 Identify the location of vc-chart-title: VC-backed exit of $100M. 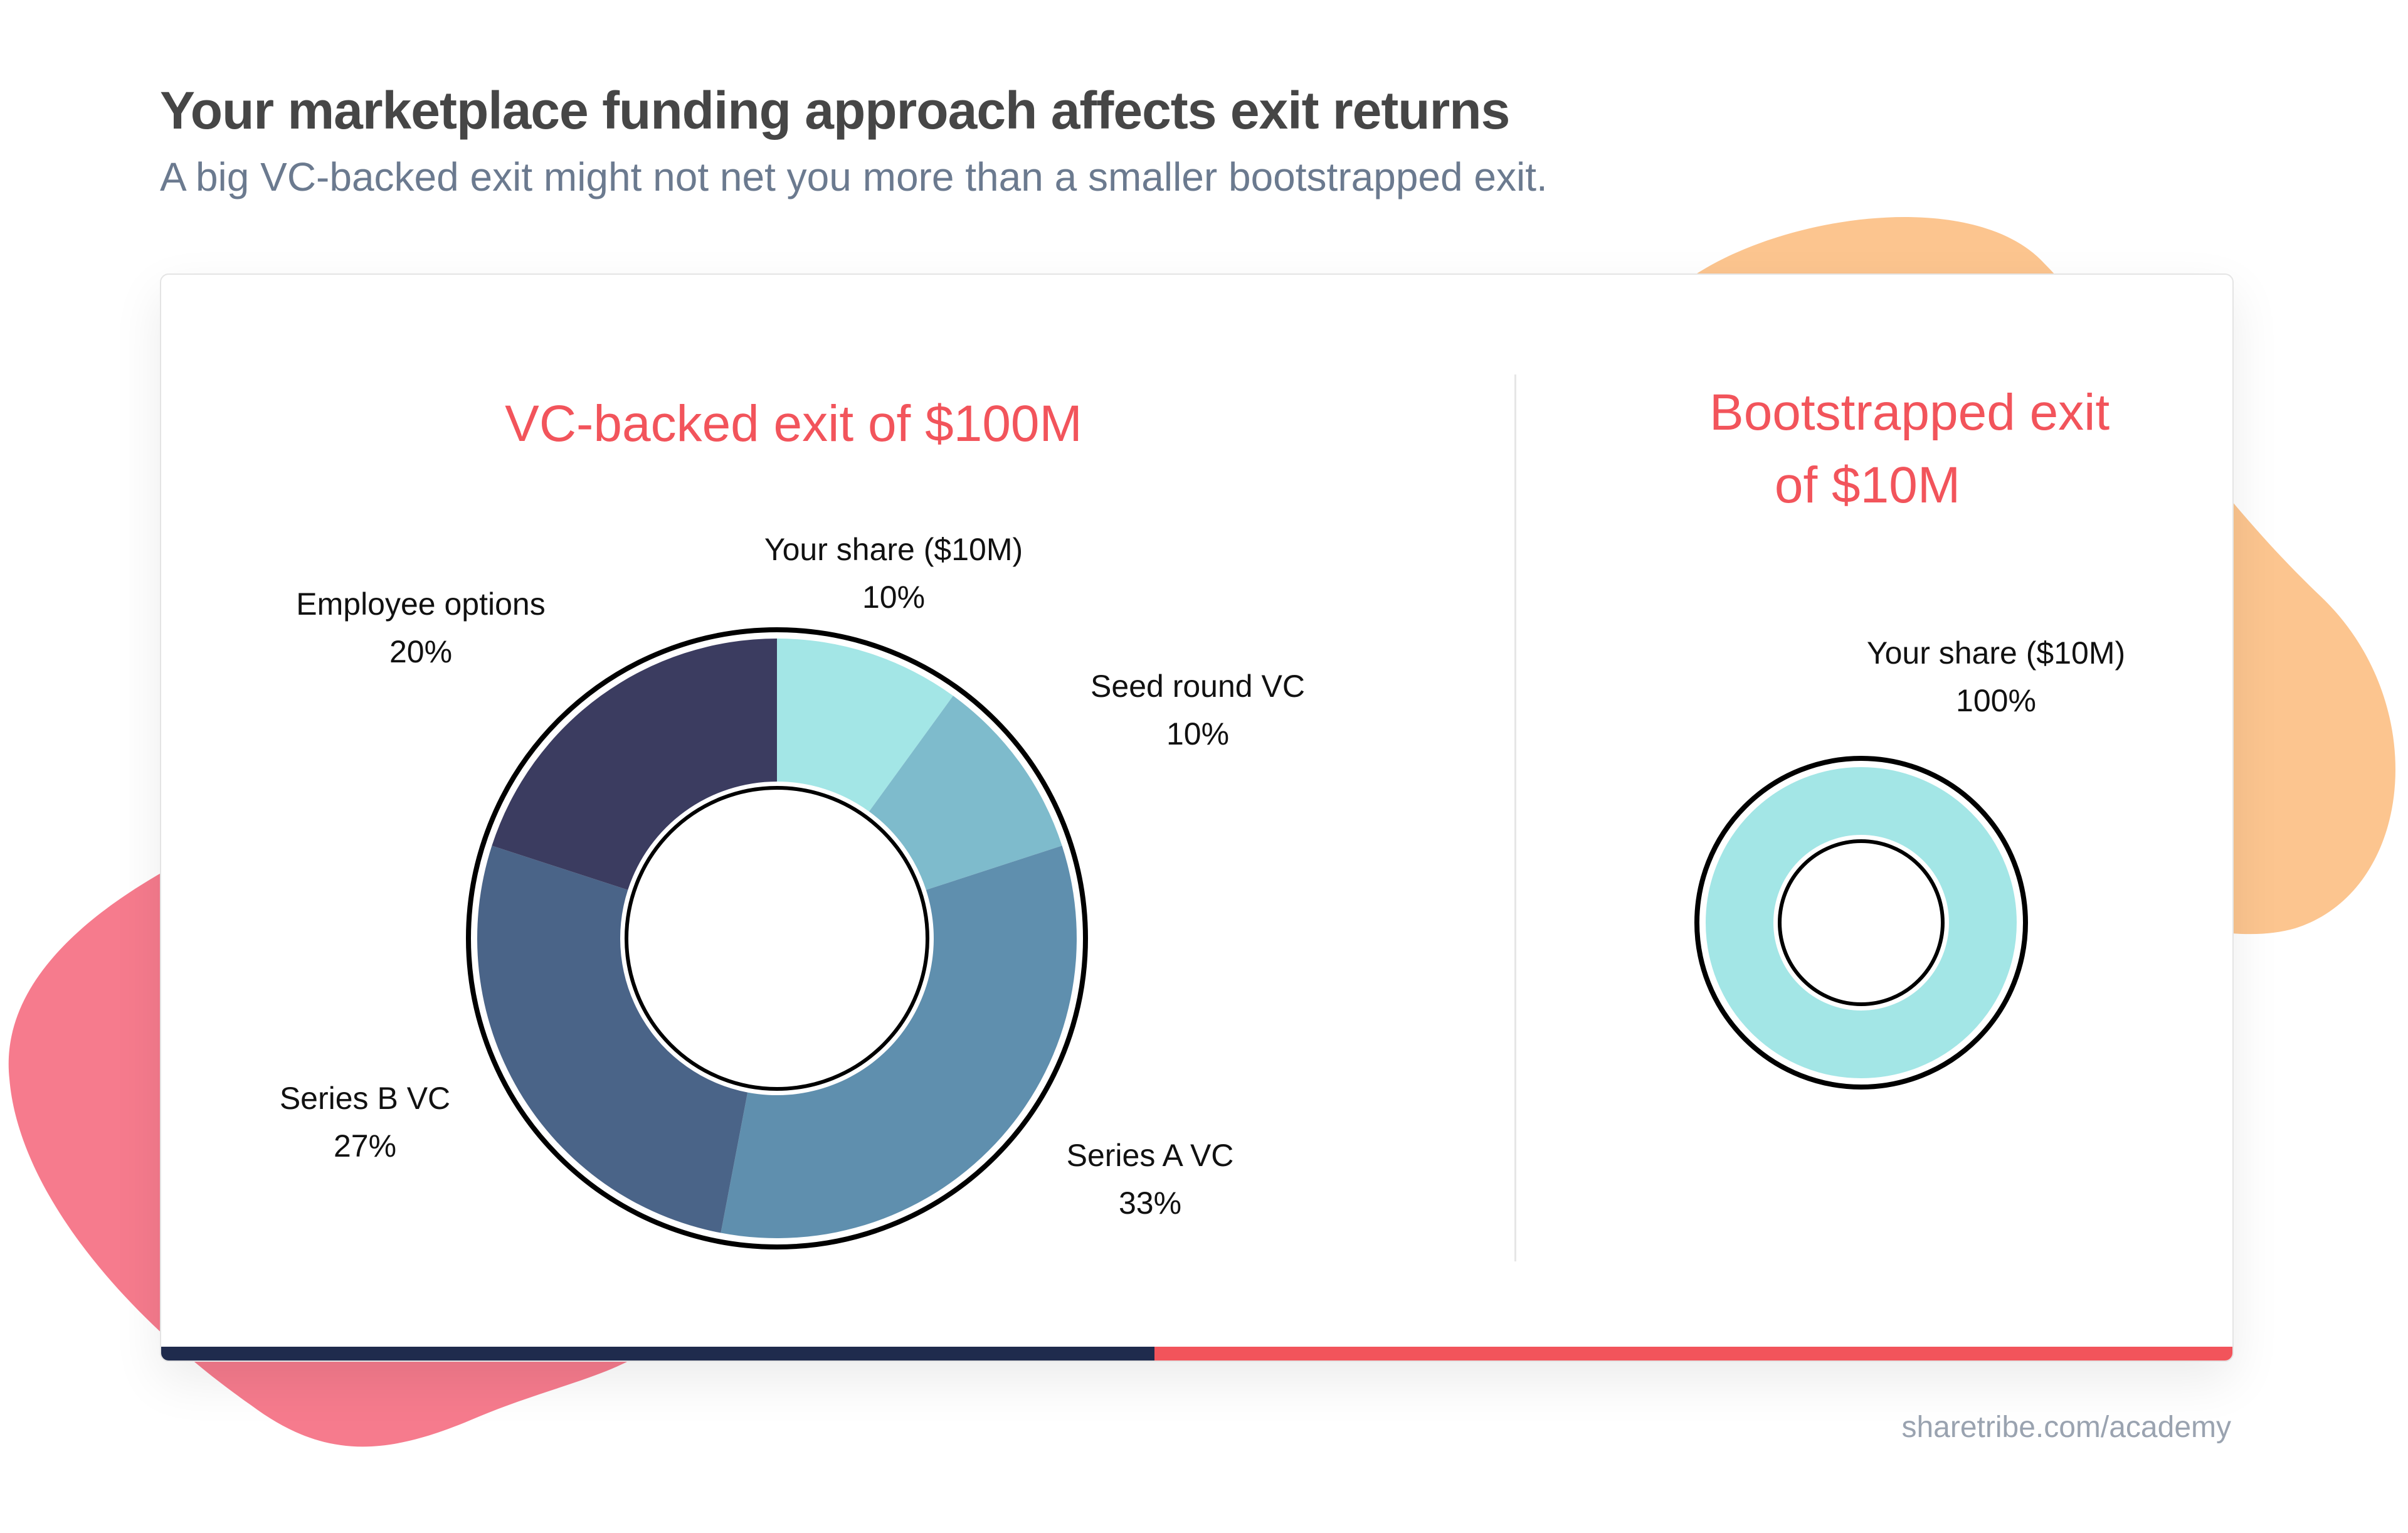
(793, 423).